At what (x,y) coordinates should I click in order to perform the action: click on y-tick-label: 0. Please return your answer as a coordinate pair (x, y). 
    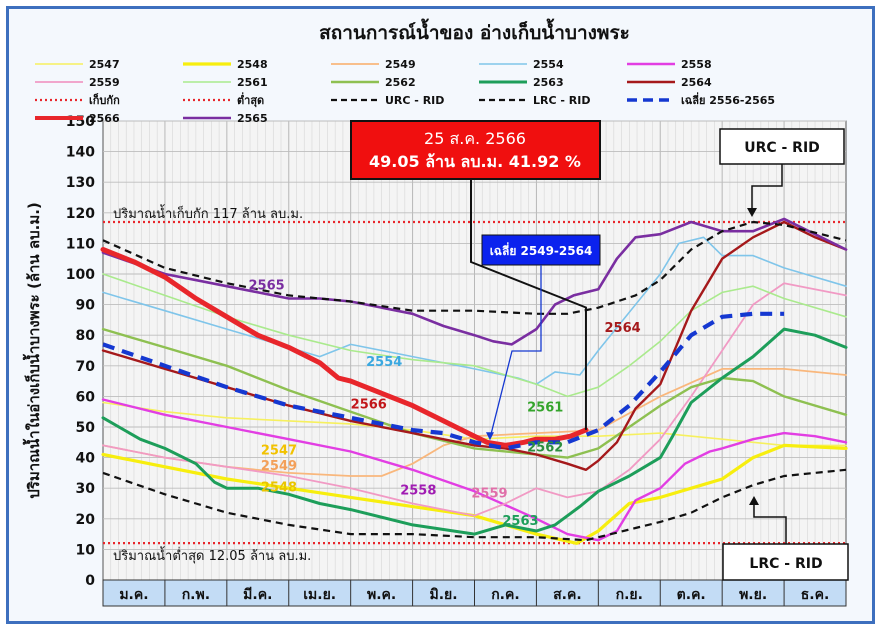
    Looking at the image, I should click on (90, 581).